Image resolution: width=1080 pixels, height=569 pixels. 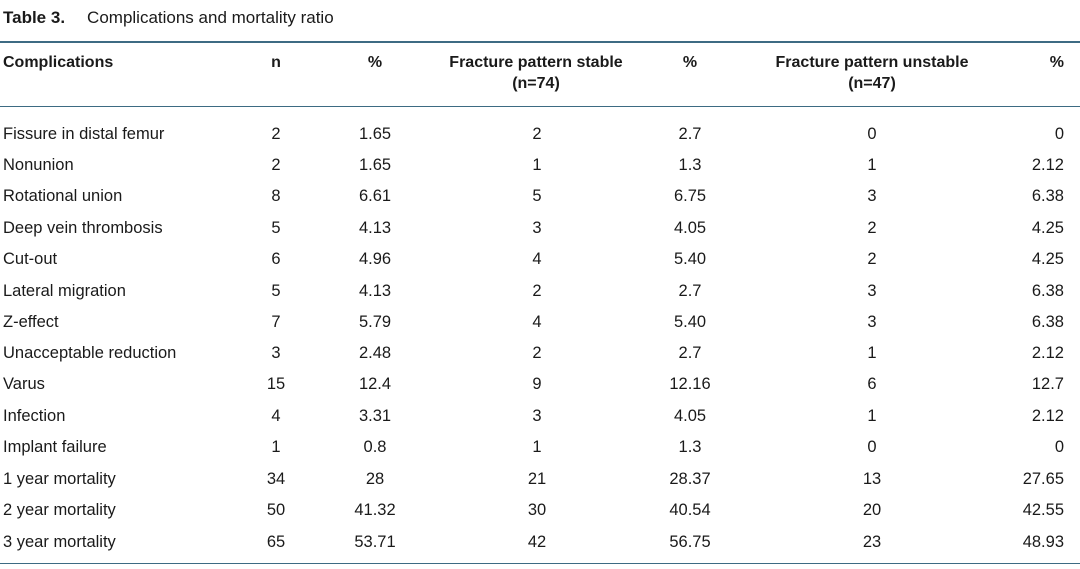 What do you see at coordinates (540, 42) in the screenshot?
I see `top-rule` at bounding box center [540, 42].